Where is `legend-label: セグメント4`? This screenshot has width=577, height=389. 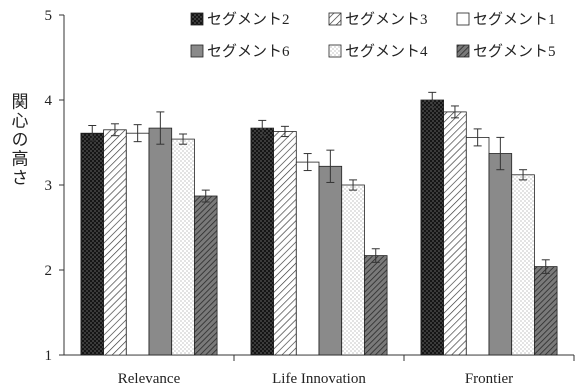
legend-label: セグメント4 is located at coordinates (386, 51).